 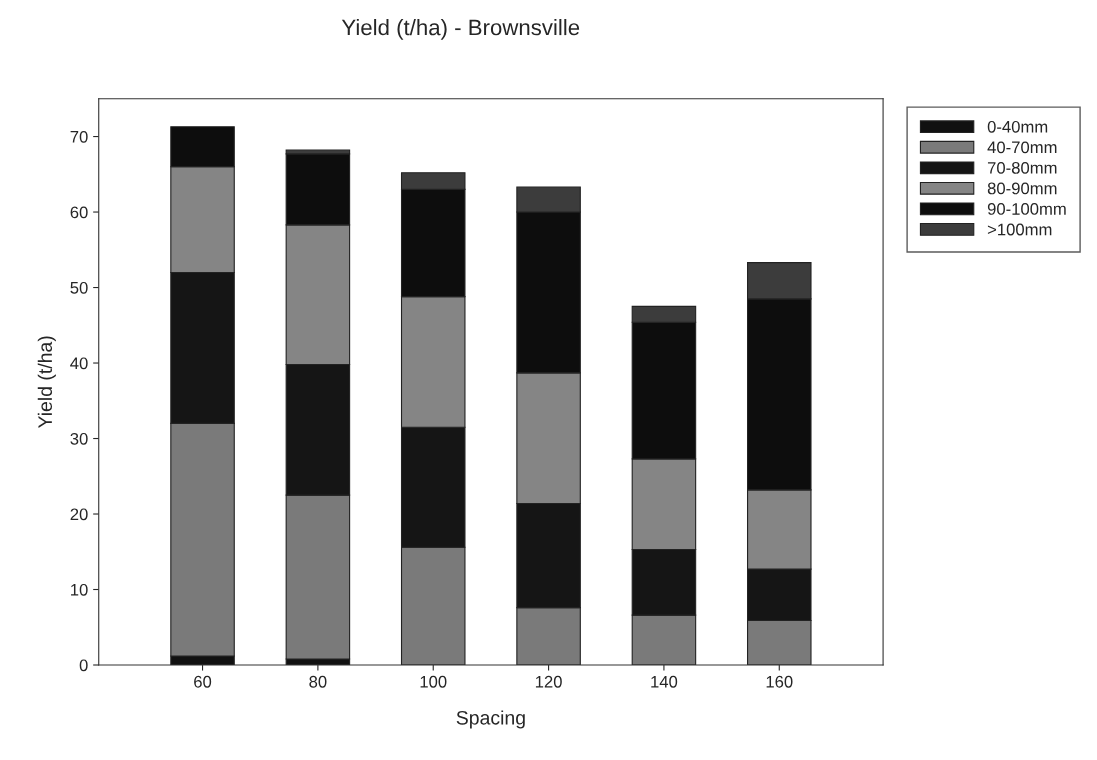 What do you see at coordinates (79, 438) in the screenshot?
I see `y-tick-label: 30` at bounding box center [79, 438].